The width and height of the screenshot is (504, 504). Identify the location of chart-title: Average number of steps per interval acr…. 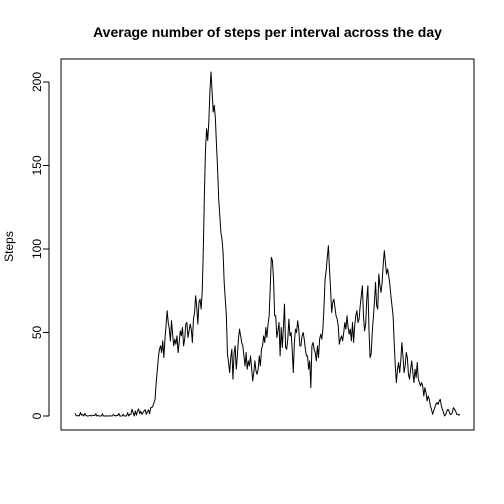
(267, 32).